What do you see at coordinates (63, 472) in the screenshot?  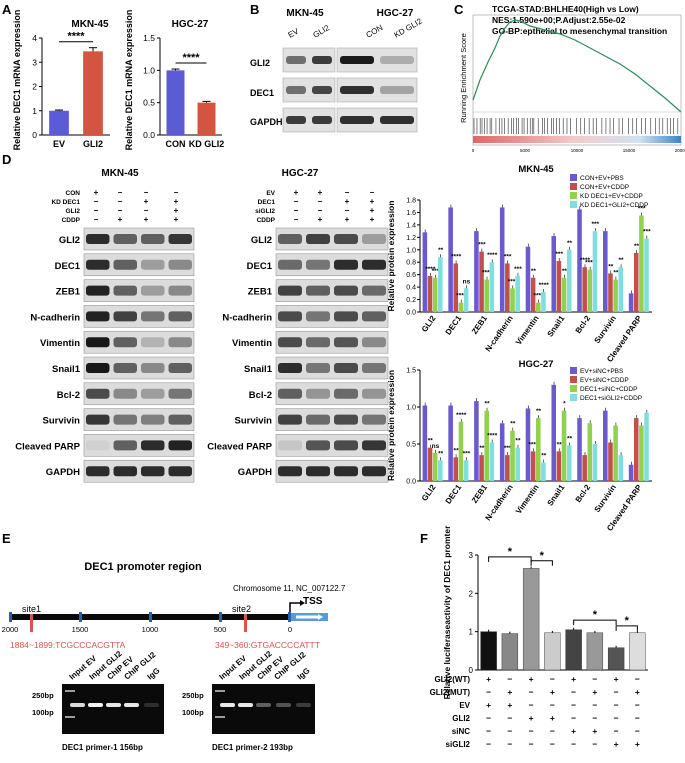 I see `blot-row-label-gapdh: GAPDH` at bounding box center [63, 472].